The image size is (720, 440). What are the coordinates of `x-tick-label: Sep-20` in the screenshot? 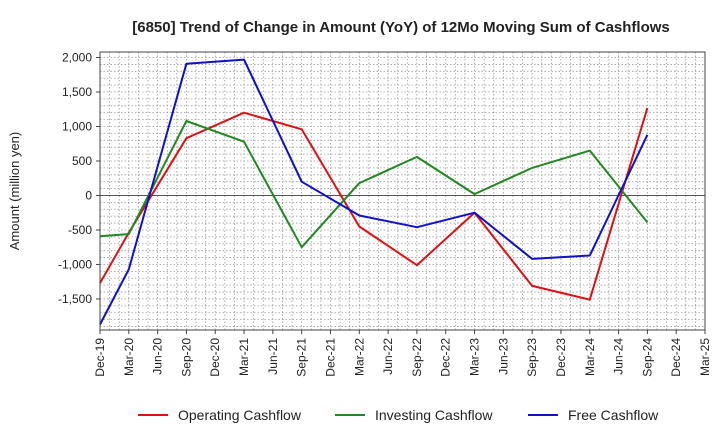 It's located at (186, 357).